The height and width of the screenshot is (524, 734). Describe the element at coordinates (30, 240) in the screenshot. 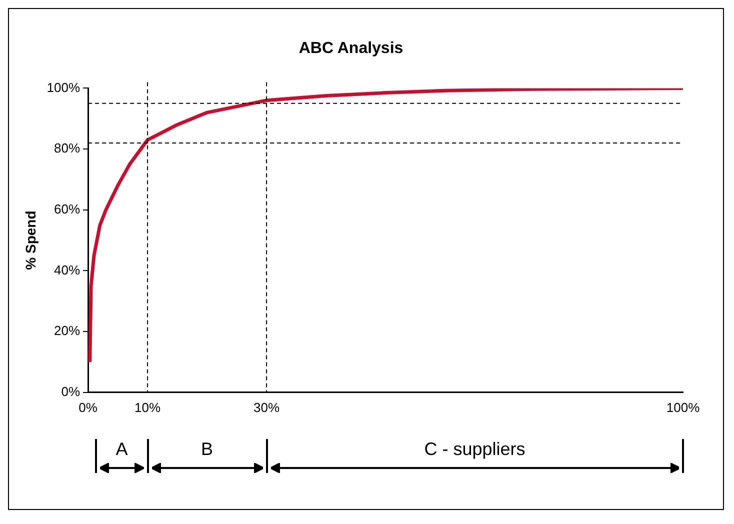

I see `y-axis-title: % Spend` at that location.